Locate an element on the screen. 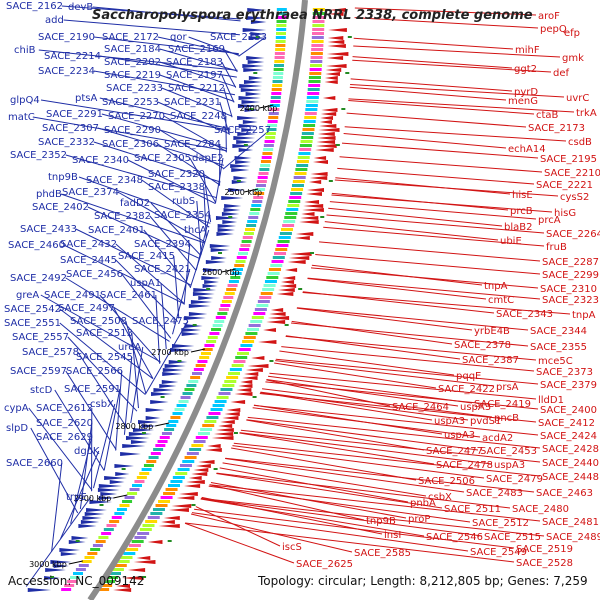  forward-gene-label: SACE_2374 is located at coordinates (90, 192).